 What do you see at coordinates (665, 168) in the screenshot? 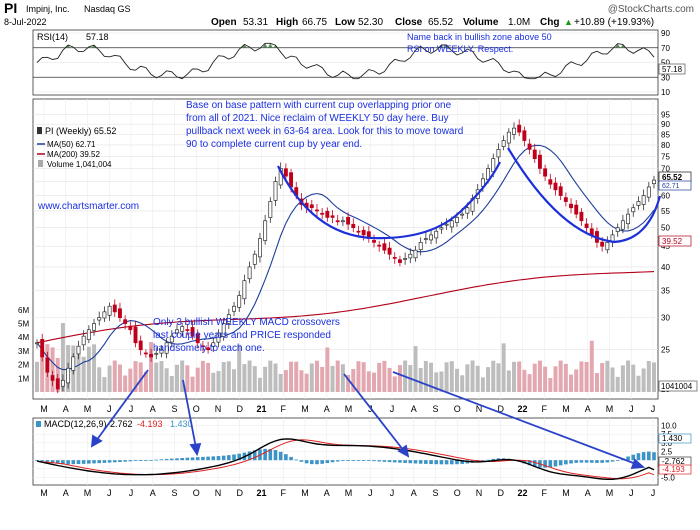
I see `price-tick-label: 70` at bounding box center [665, 168].